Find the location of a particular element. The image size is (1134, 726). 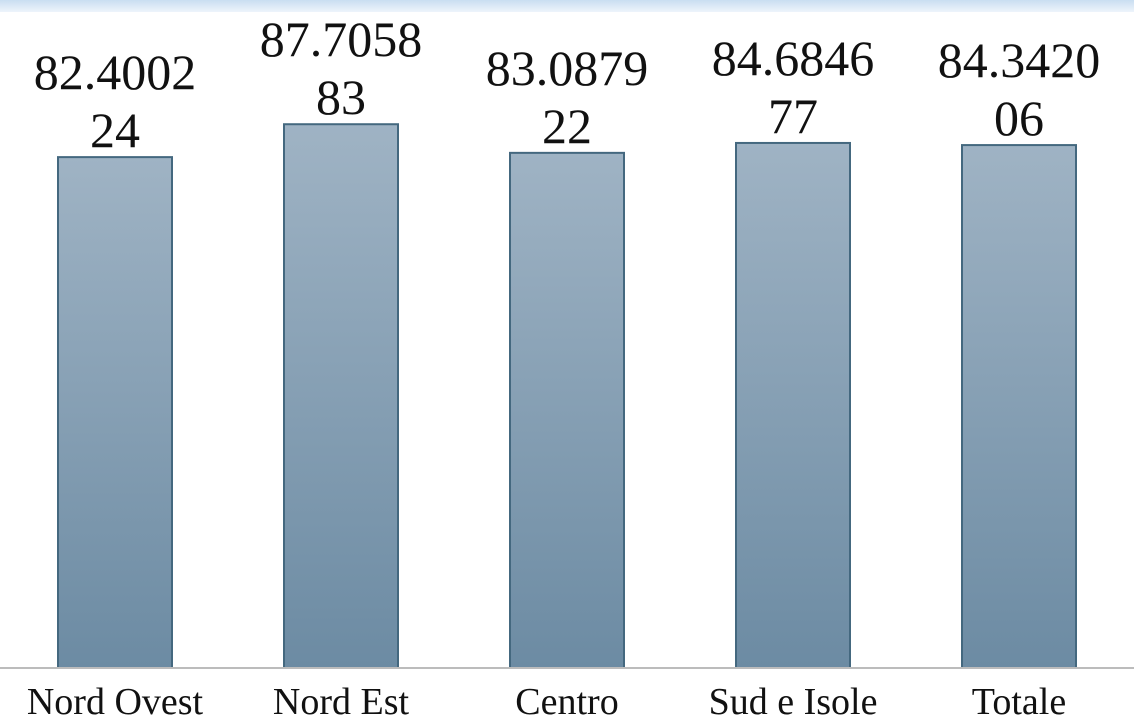

category-label: Centro is located at coordinates (566, 702).